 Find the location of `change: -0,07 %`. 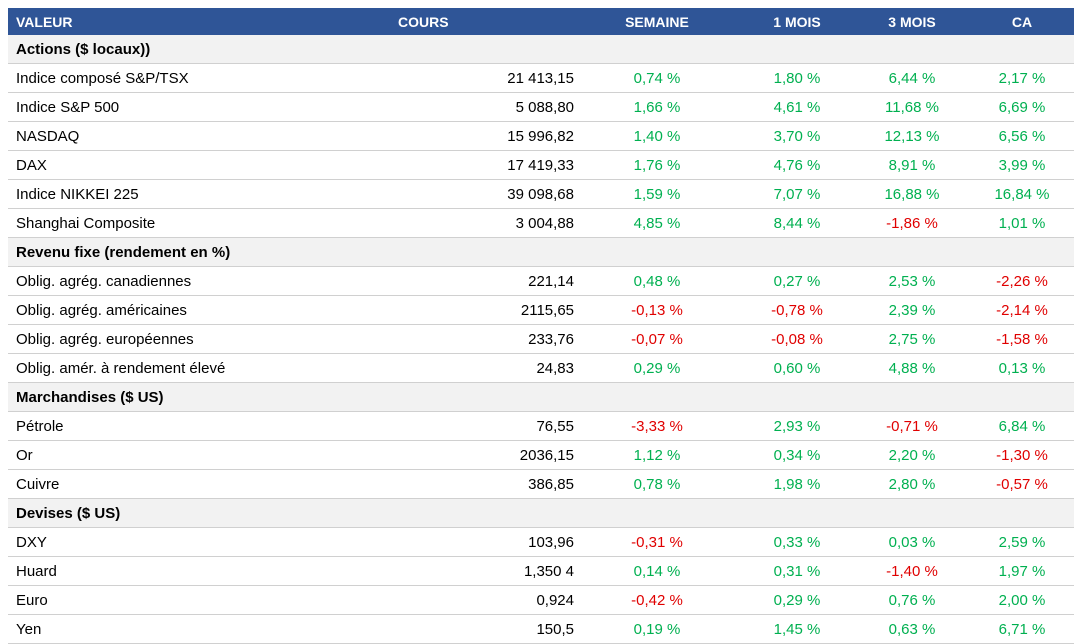

change: -0,07 % is located at coordinates (657, 339).